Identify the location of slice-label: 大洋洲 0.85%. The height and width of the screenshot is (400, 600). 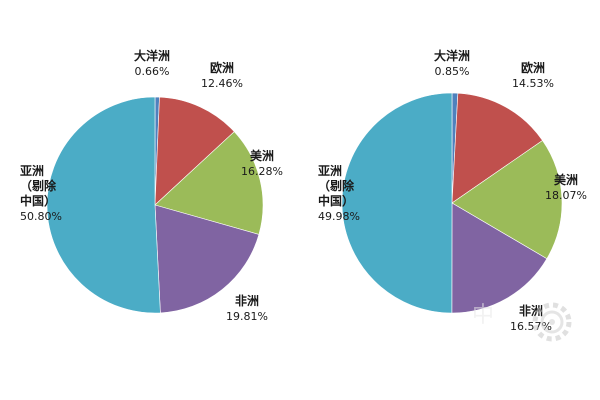
(452, 63).